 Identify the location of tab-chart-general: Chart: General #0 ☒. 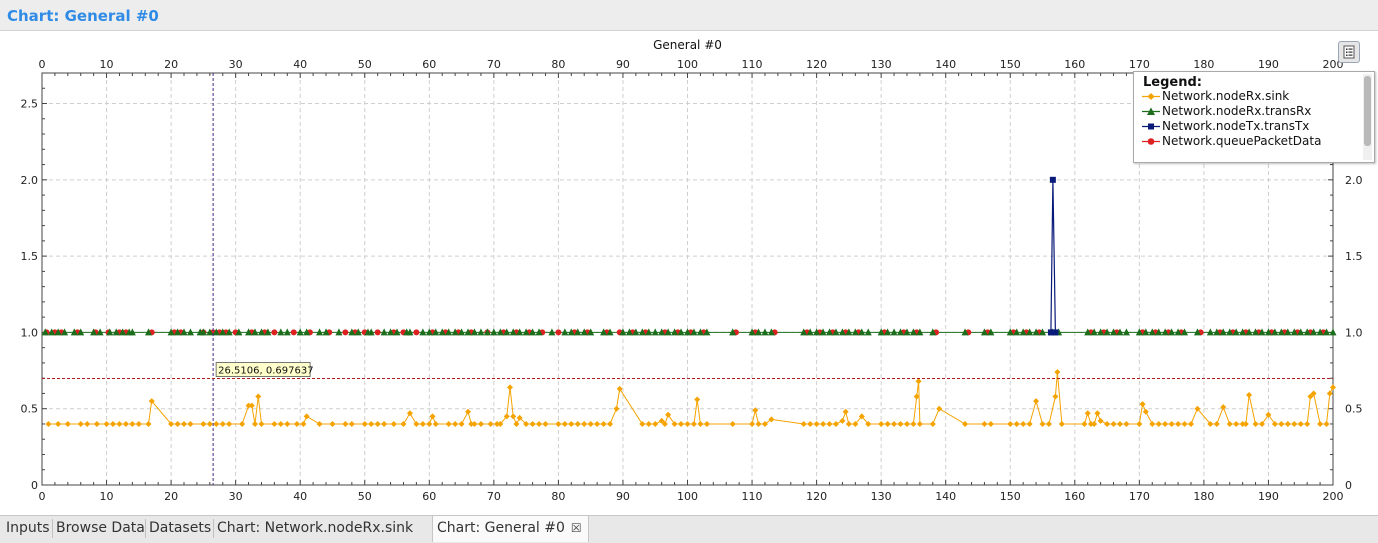
(510, 528).